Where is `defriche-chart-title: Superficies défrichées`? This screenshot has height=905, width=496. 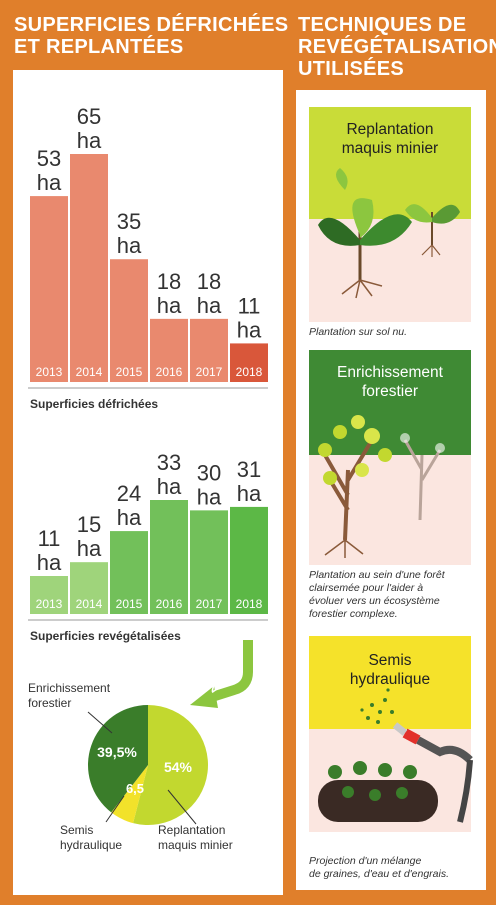
defriche-chart-title: Superficies défrichées is located at coordinates (94, 404).